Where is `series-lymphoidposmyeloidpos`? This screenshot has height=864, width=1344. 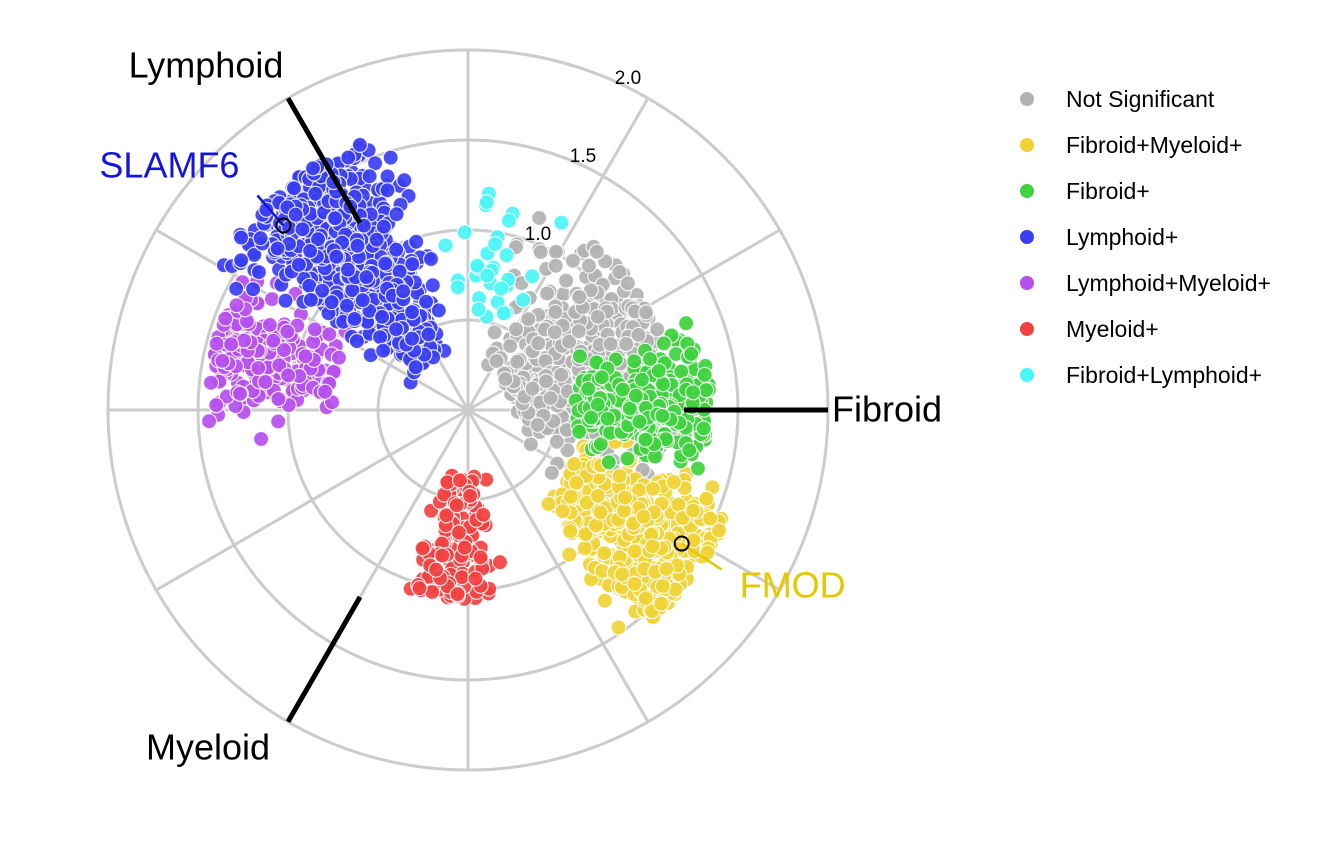 series-lymphoidposmyeloidpos is located at coordinates (277, 360).